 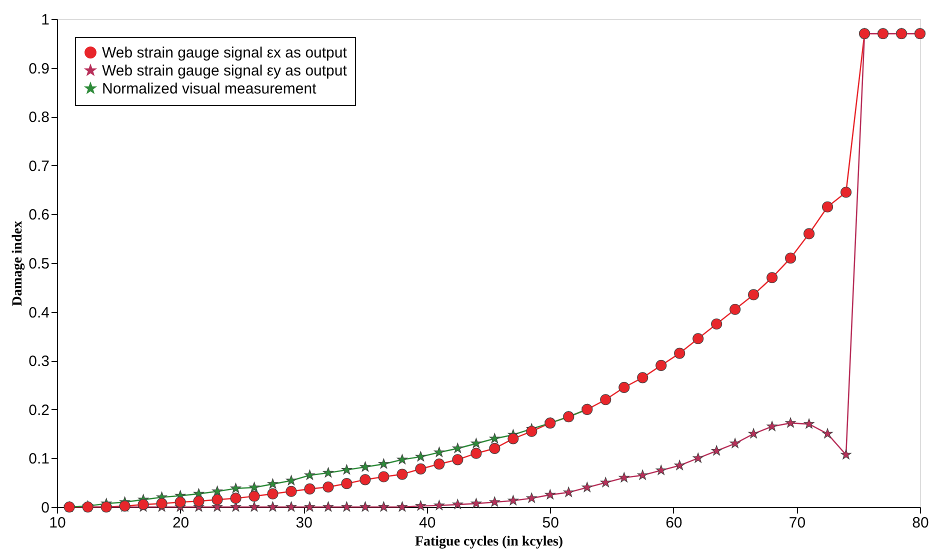 What do you see at coordinates (39, 459) in the screenshot?
I see `y-tick-label: 0.1` at bounding box center [39, 459].